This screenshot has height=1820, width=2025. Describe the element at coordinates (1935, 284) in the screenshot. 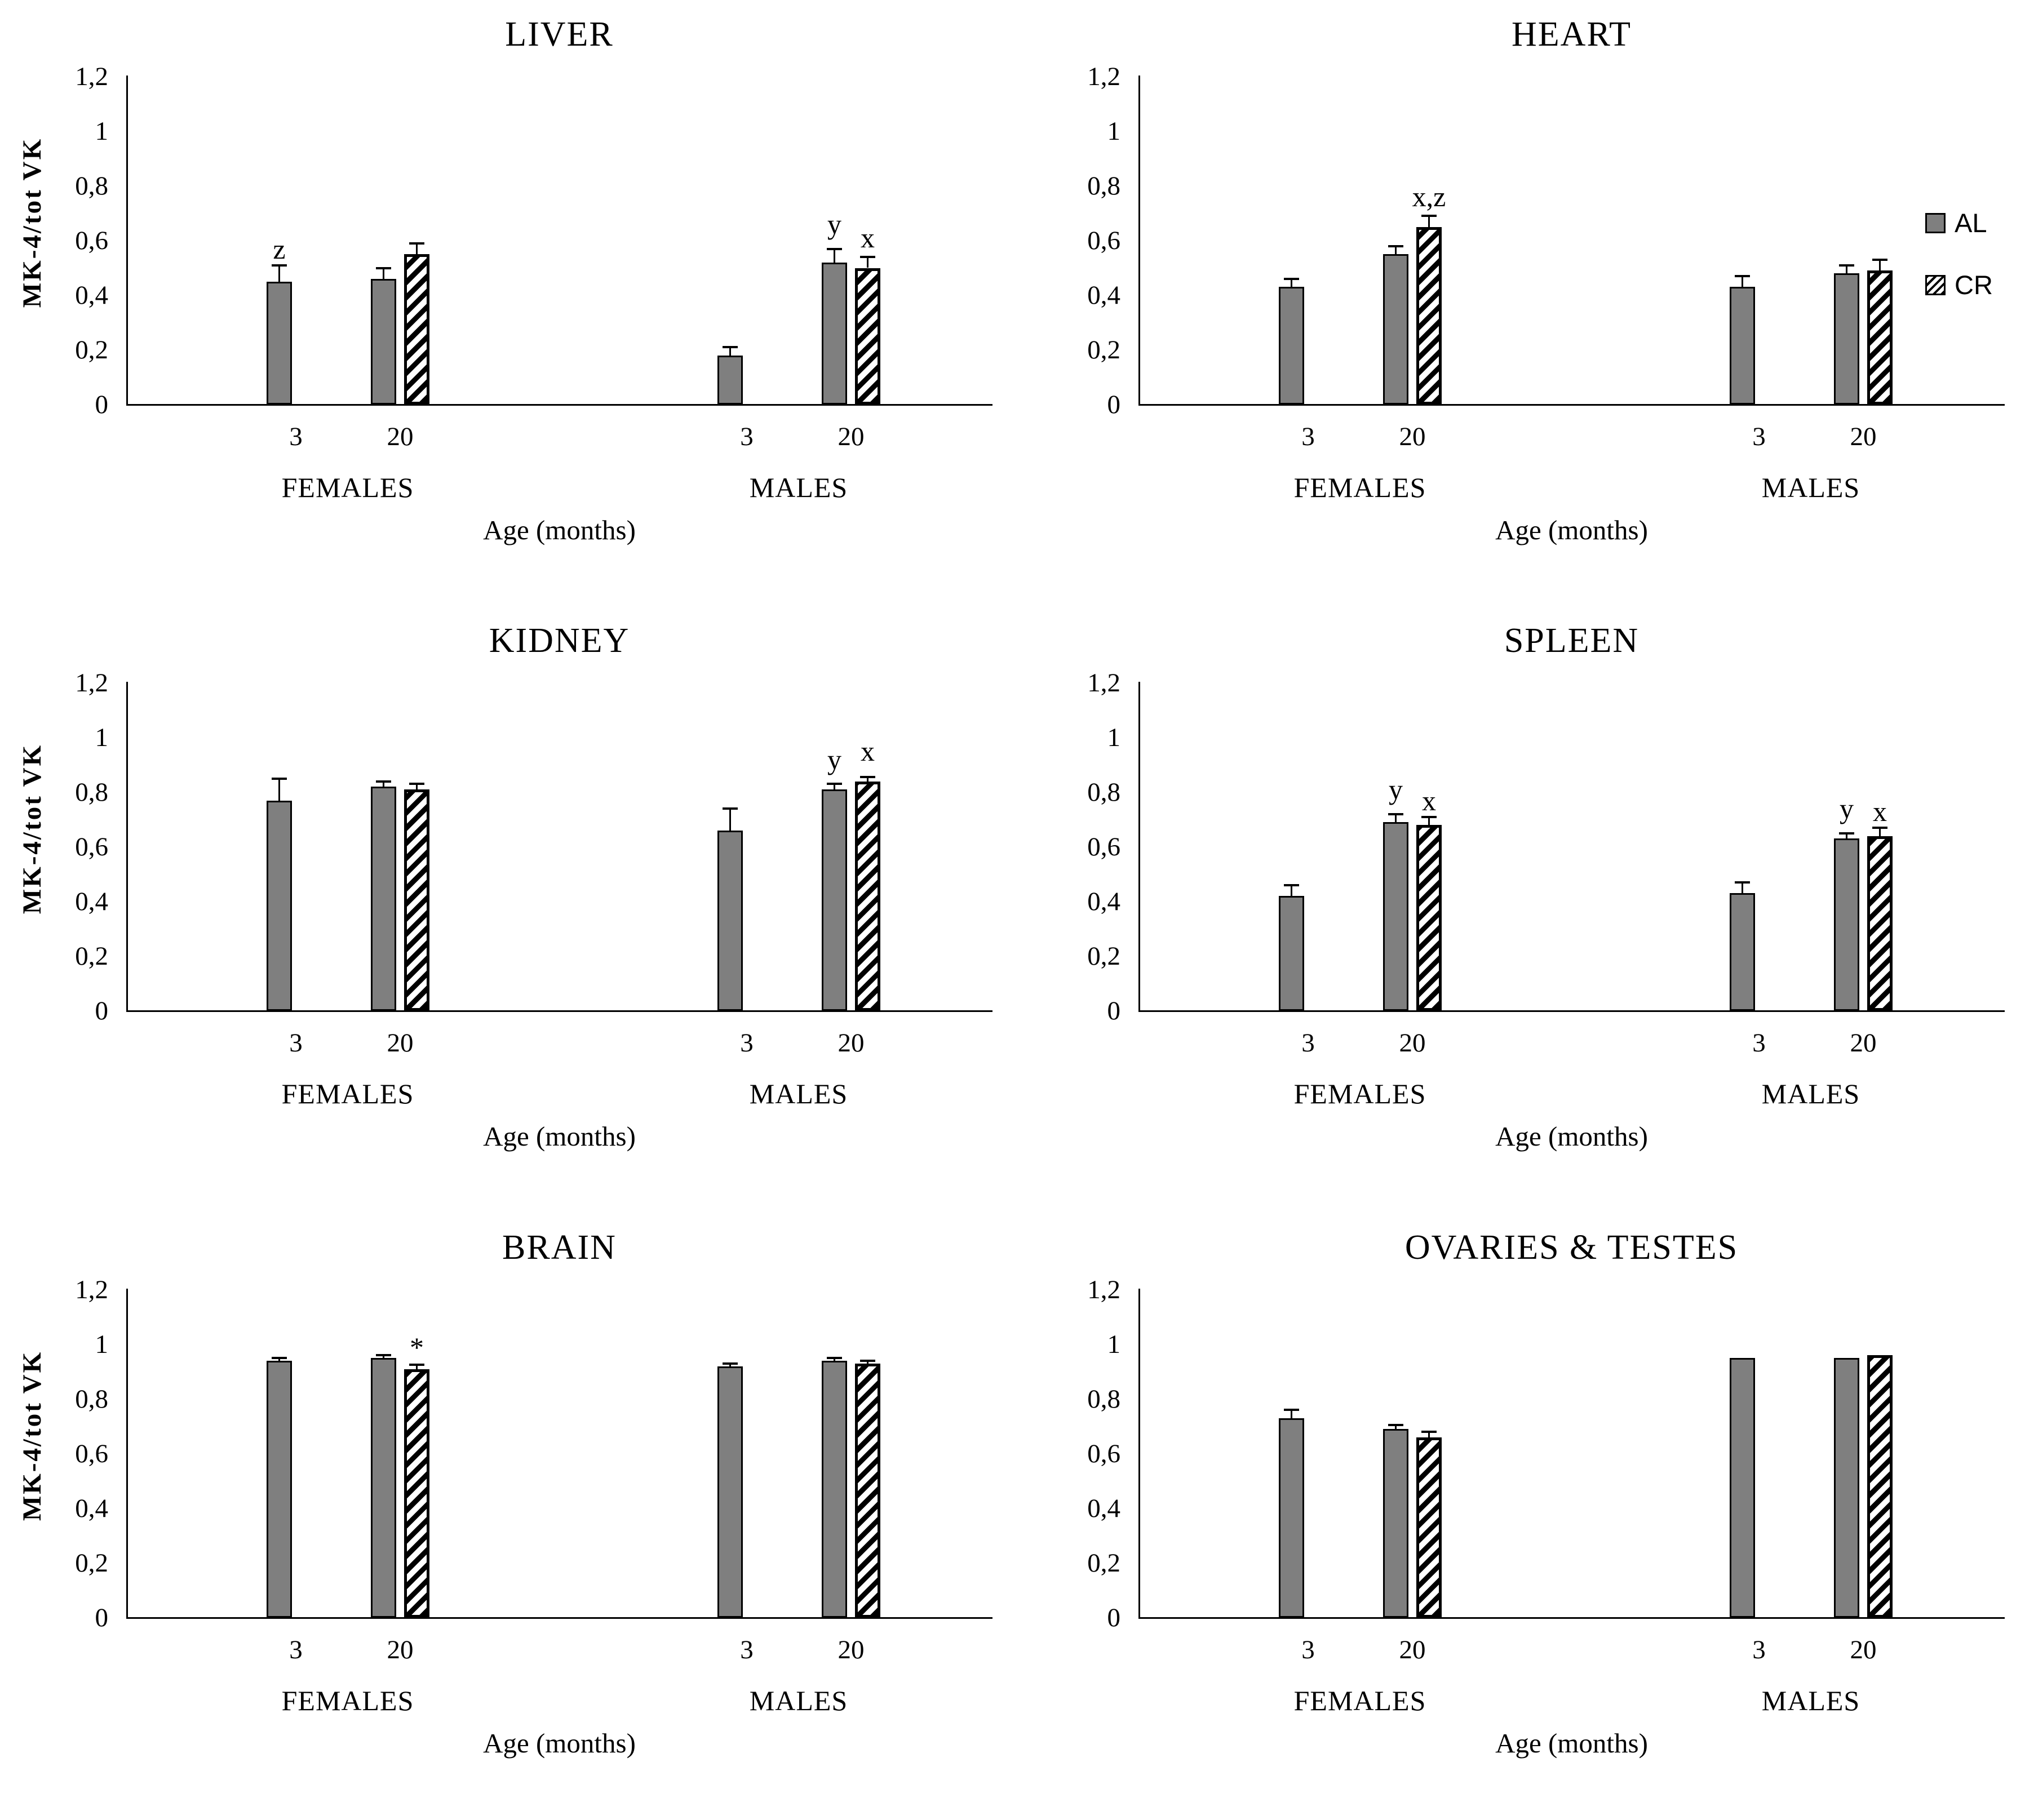

I see `legend-cr-swatch-icon` at that location.